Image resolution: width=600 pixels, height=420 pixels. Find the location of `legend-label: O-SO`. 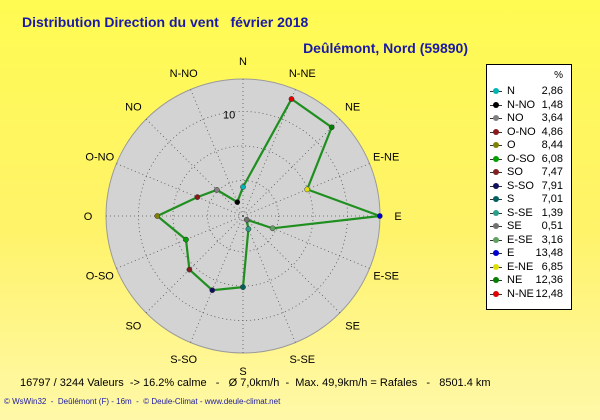

legend-label: O-SO is located at coordinates (521, 158).